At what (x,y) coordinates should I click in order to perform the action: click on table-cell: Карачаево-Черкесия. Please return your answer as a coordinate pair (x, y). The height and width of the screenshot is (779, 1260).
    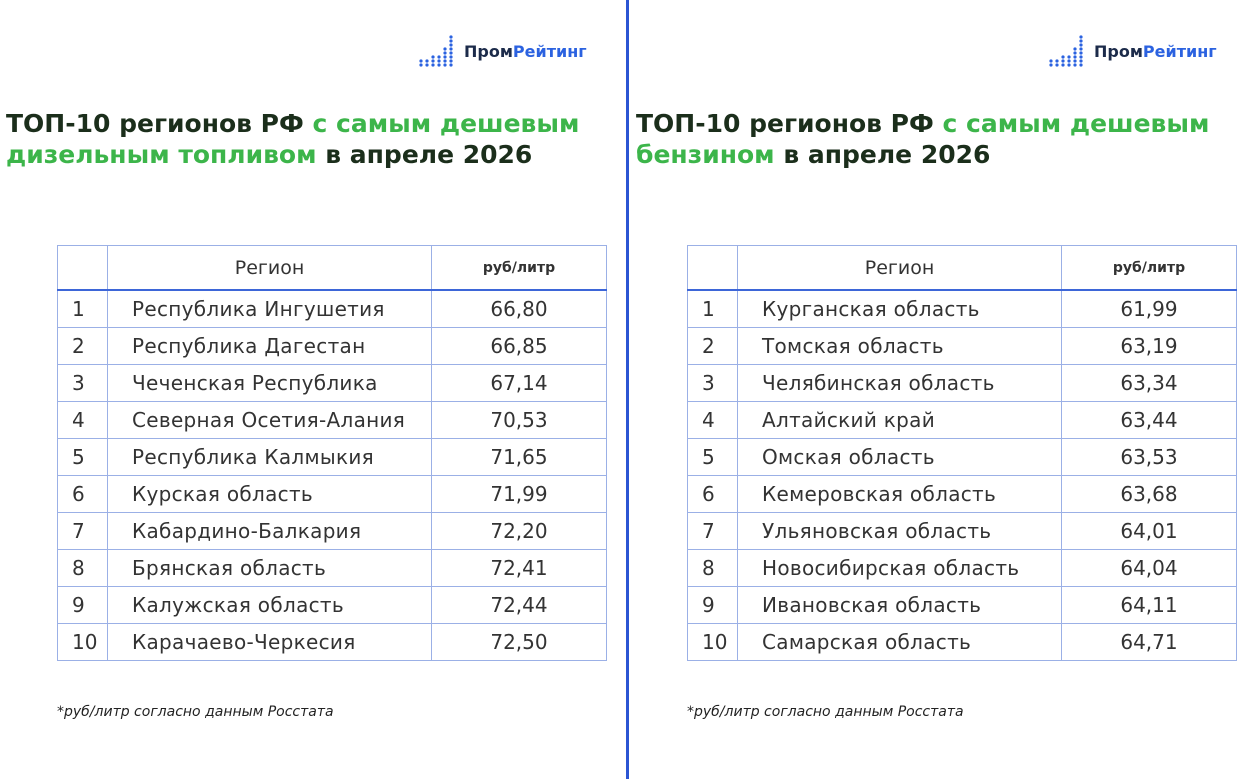
    Looking at the image, I should click on (269, 642).